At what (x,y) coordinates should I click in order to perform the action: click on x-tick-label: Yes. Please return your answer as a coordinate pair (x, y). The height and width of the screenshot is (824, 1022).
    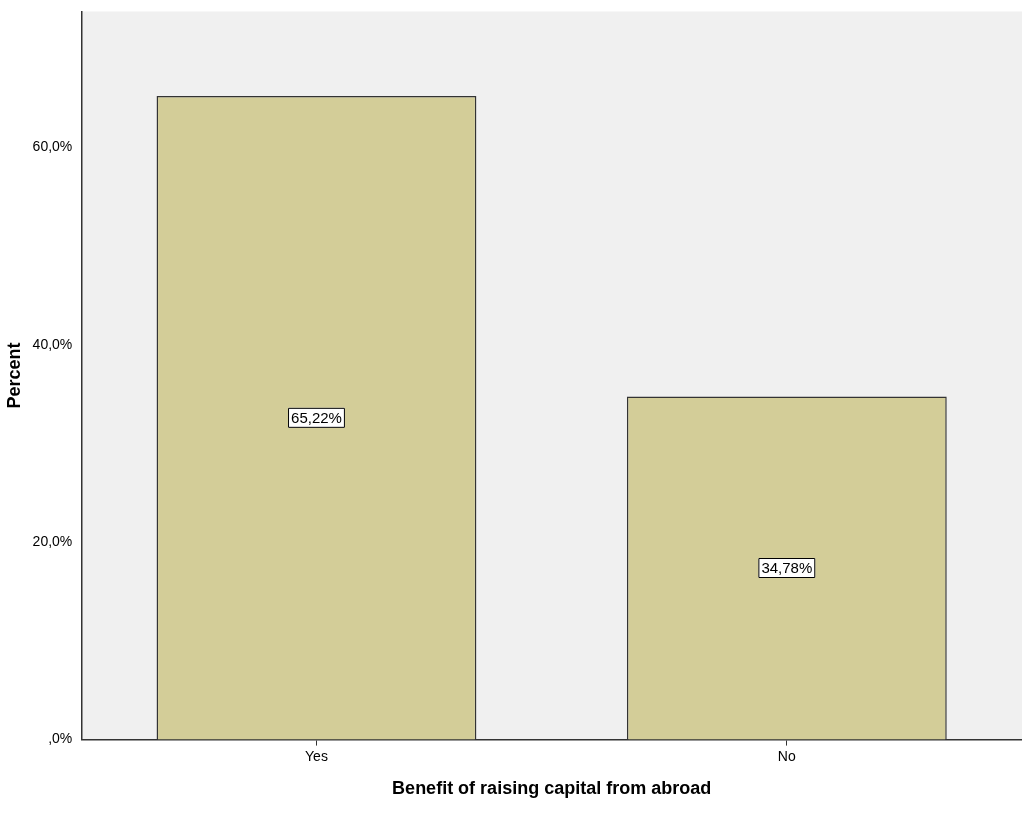
    Looking at the image, I should click on (316, 755).